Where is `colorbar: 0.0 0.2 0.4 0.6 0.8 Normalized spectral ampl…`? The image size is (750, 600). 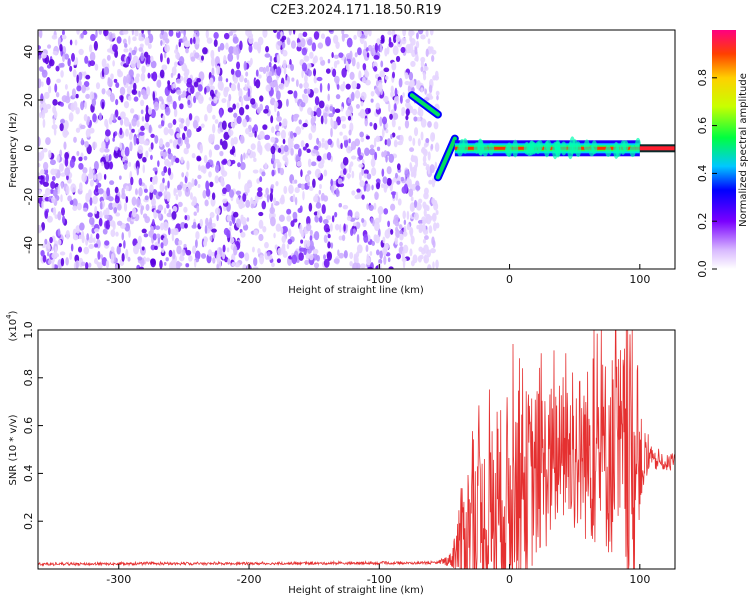 colorbar: 0.0 0.2 0.4 0.6 0.8 Normalized spectral ampl… is located at coordinates (722, 154).